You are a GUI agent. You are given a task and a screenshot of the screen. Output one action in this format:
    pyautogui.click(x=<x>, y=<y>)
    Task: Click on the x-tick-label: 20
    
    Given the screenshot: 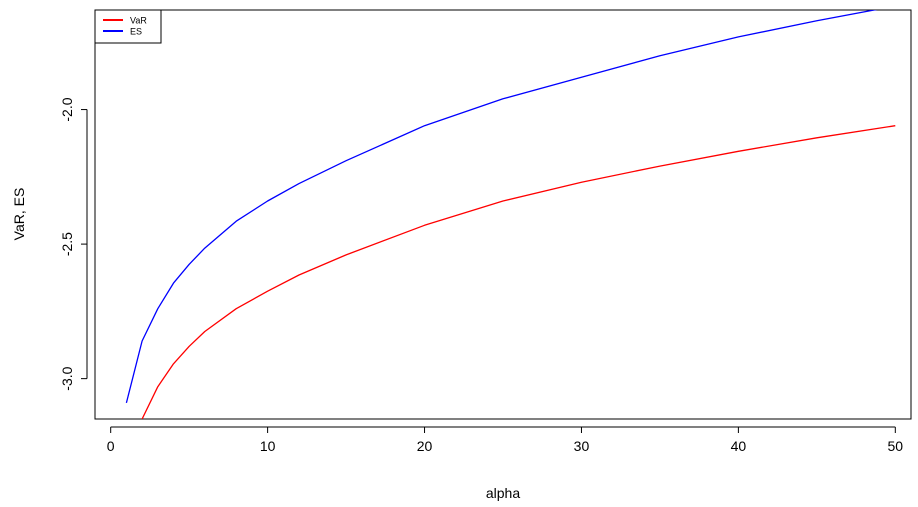 What is the action you would take?
    pyautogui.click(x=425, y=446)
    